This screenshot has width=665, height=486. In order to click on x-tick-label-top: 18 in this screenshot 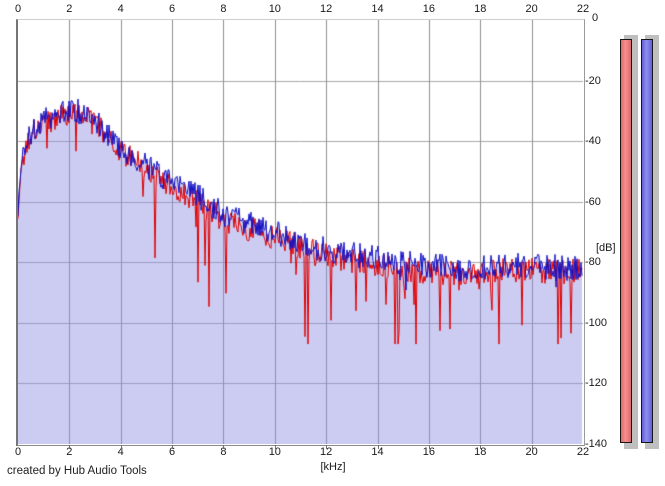, I will do `click(480, 9)`.